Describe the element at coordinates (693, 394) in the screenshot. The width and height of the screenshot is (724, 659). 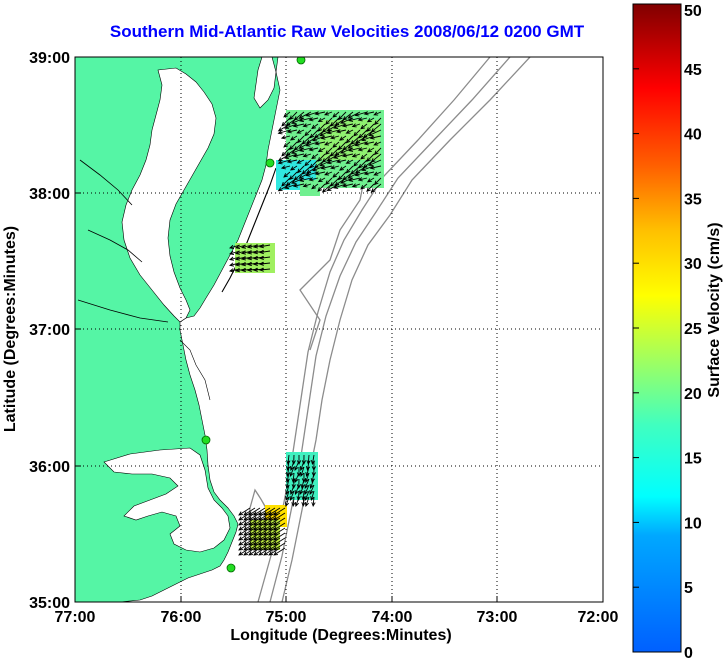
I see `colorbar-tick-label: 20` at that location.